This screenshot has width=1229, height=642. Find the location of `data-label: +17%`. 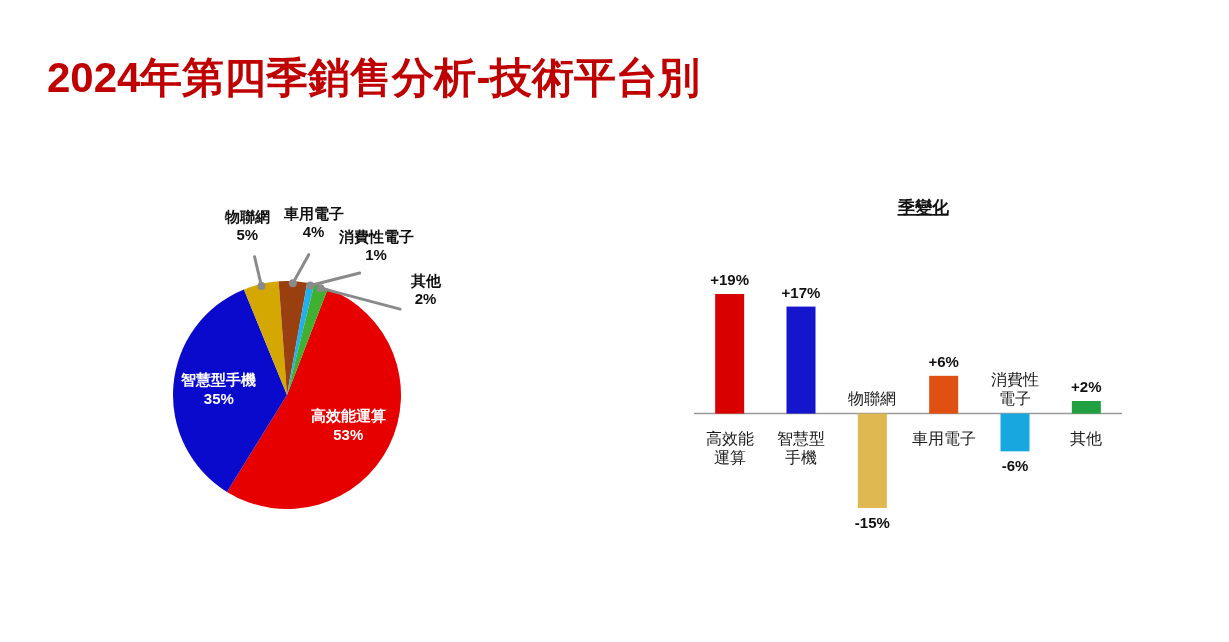

data-label: +17% is located at coordinates (801, 292).